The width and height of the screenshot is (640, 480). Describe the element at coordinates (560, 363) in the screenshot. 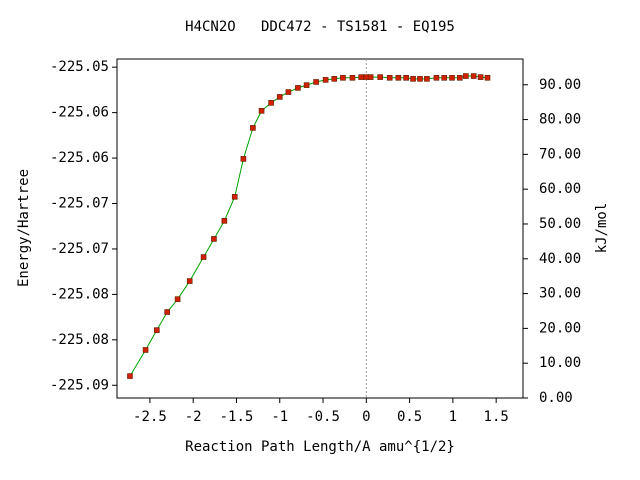

I see `y2-tick-label: 10.00` at that location.